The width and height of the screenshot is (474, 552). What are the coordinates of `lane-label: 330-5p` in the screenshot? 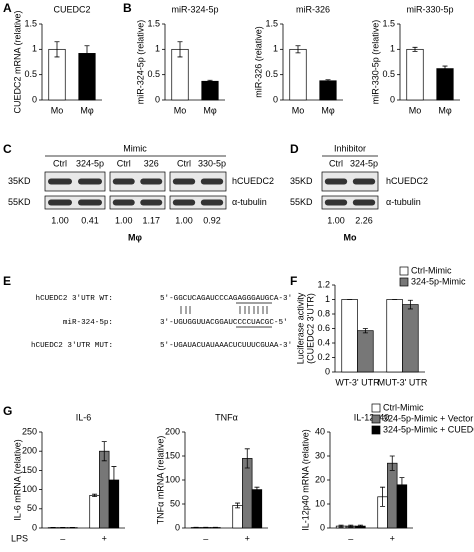 It's located at (212, 163).